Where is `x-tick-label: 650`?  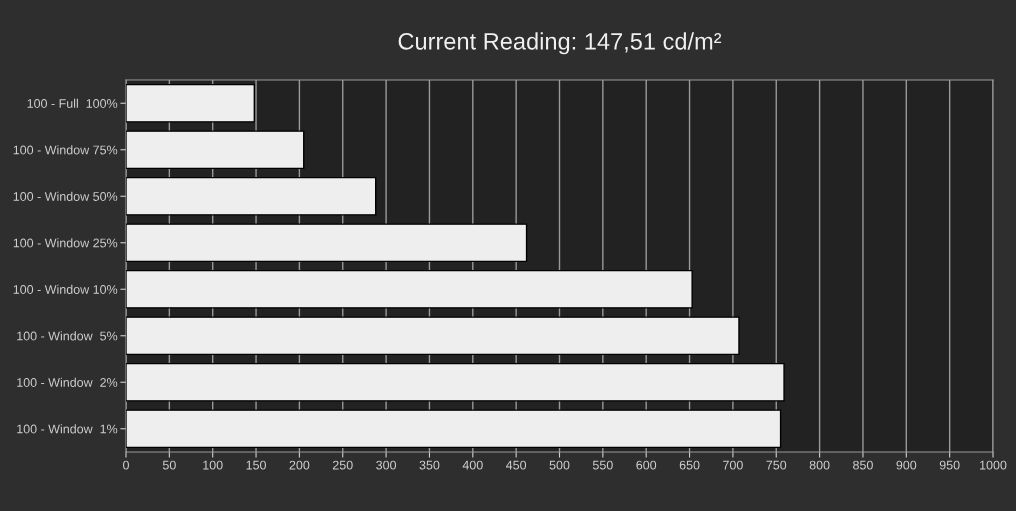 x-tick-label: 650 is located at coordinates (689, 465).